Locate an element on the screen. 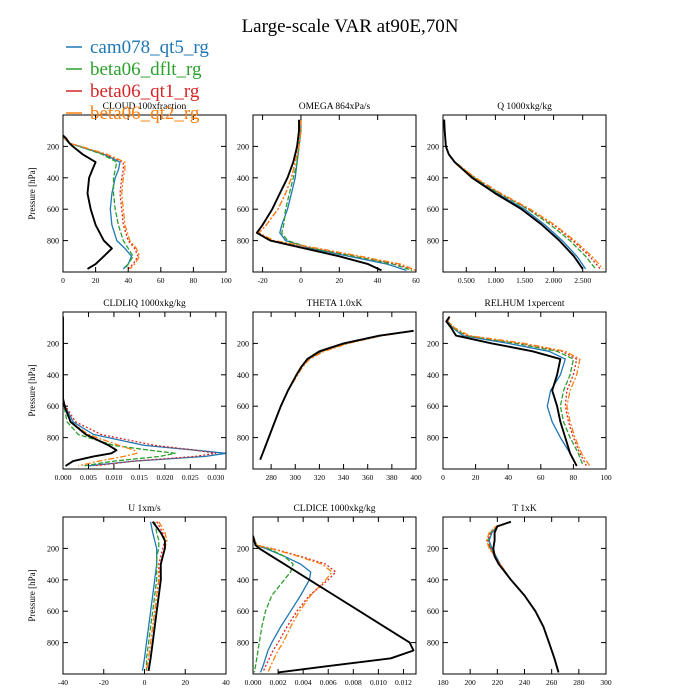 This screenshot has height=700, width=700. figure-title: Large-scale VAR at90E,70N is located at coordinates (350, 26).